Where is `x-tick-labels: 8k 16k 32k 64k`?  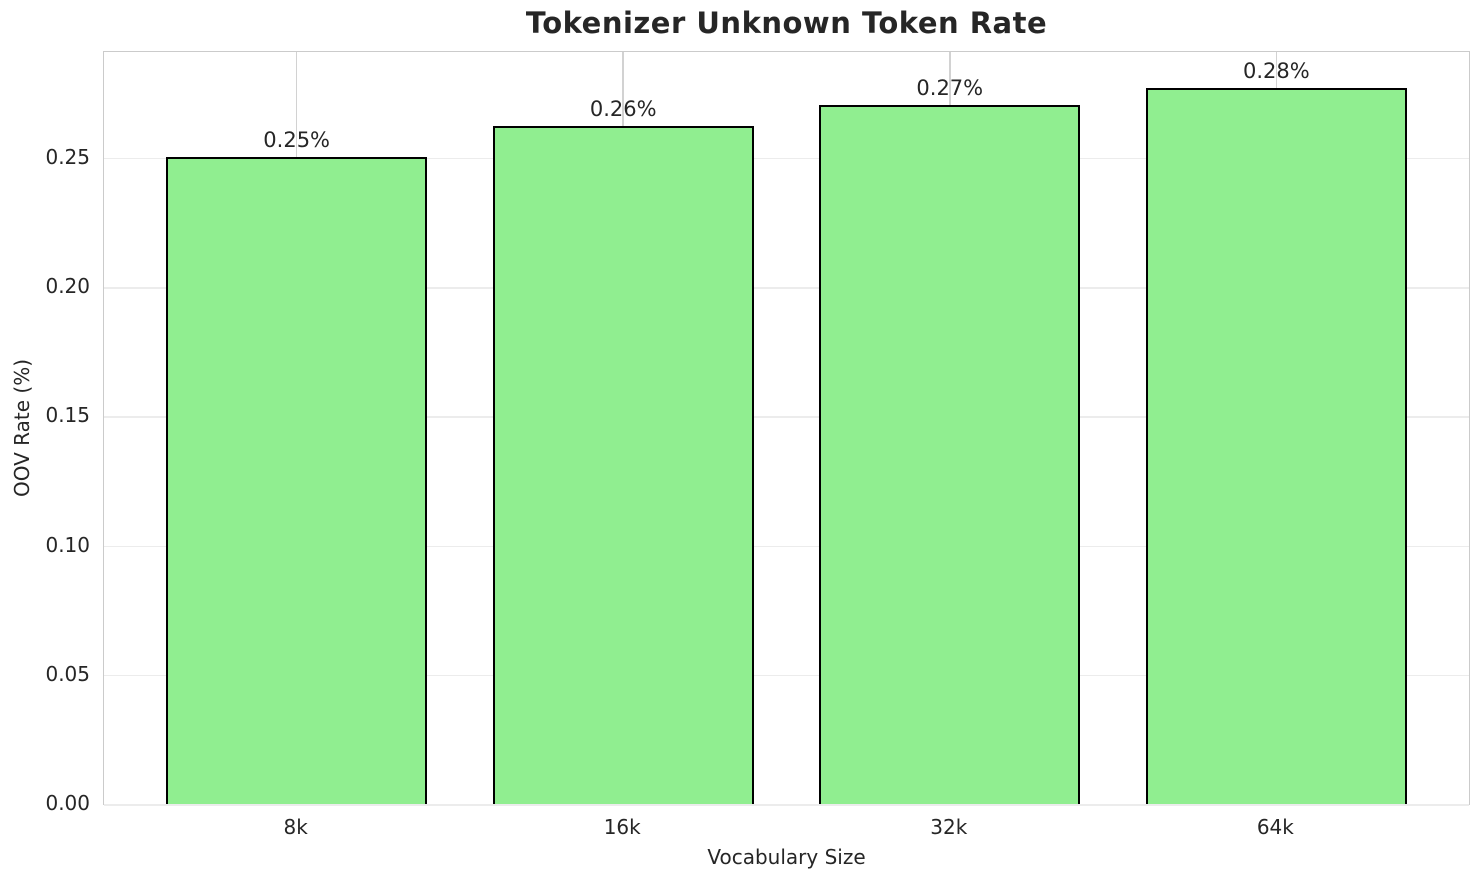
x-tick-labels: 8k 16k 32k 64k is located at coordinates (786, 829).